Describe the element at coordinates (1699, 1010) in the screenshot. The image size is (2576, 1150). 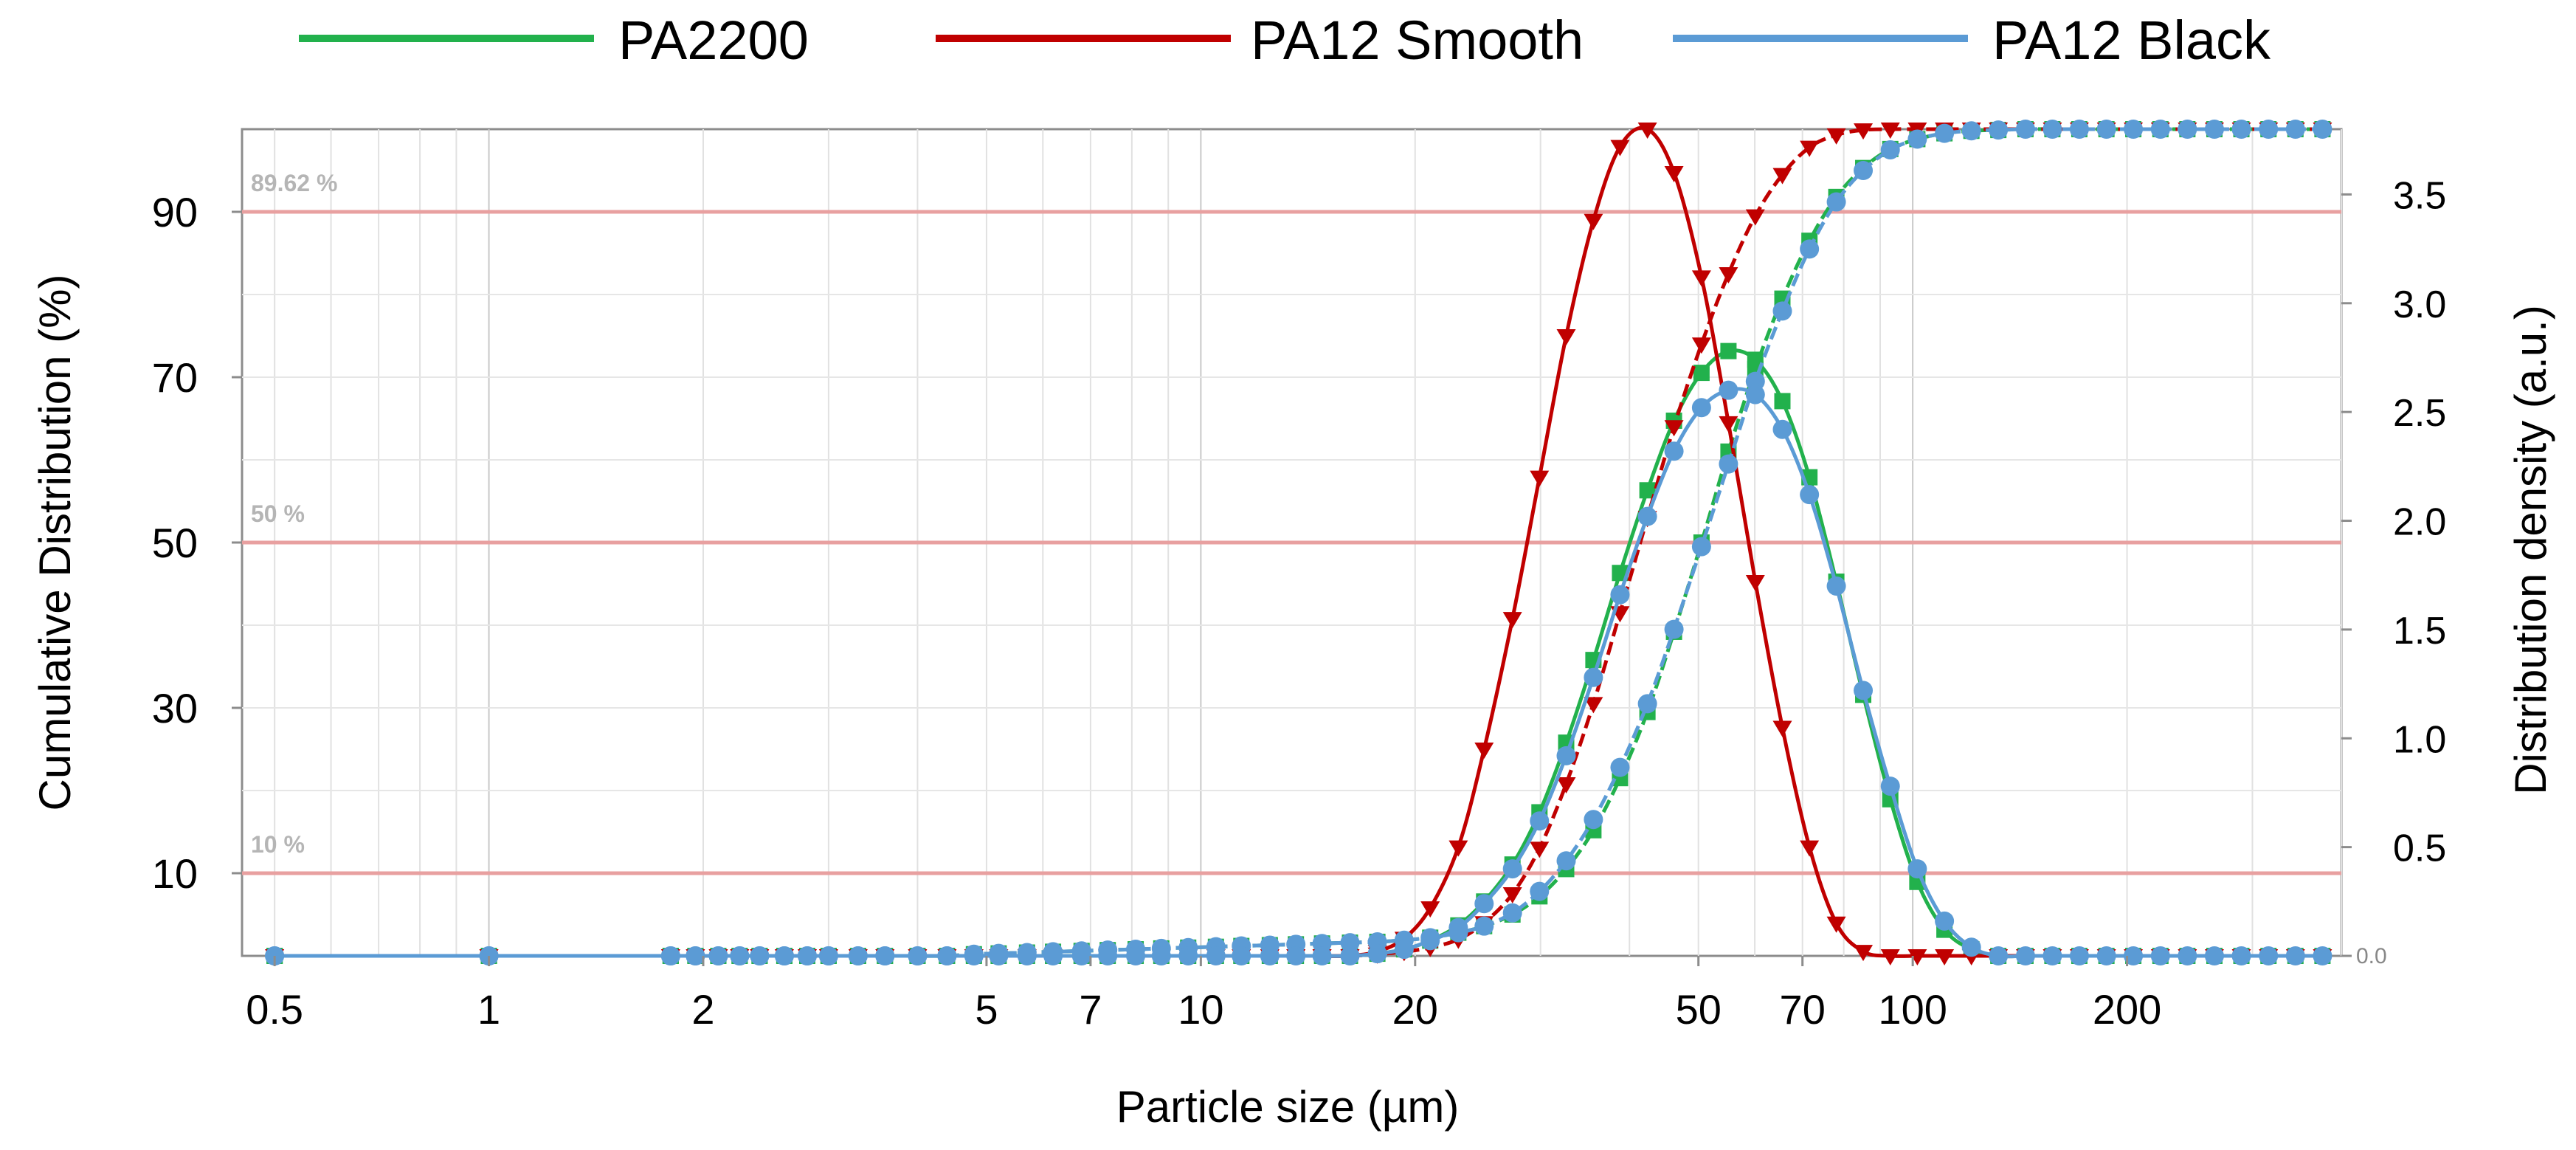
I see `x-tick-label: 50` at that location.